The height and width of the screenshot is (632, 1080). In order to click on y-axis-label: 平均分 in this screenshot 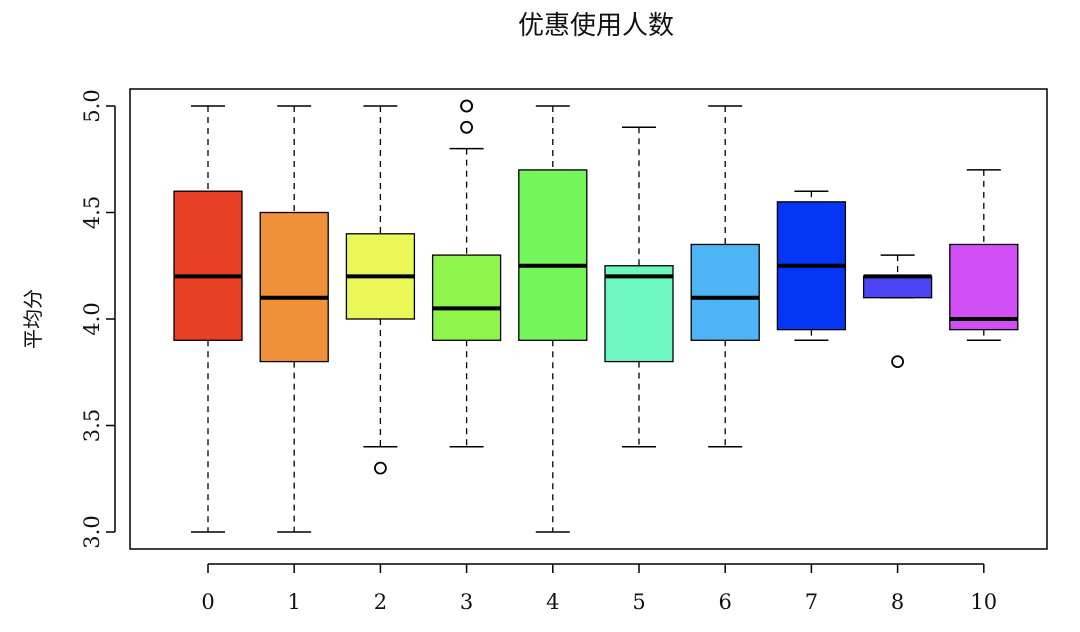, I will do `click(33, 319)`.